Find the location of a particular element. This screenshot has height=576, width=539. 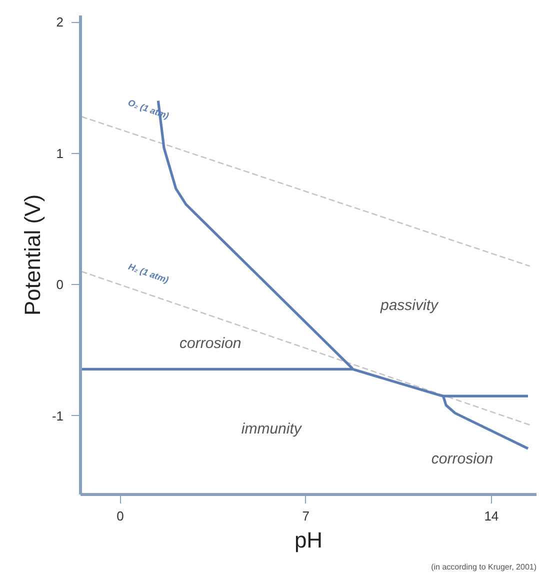

x-tick-label: 0 is located at coordinates (120, 516).